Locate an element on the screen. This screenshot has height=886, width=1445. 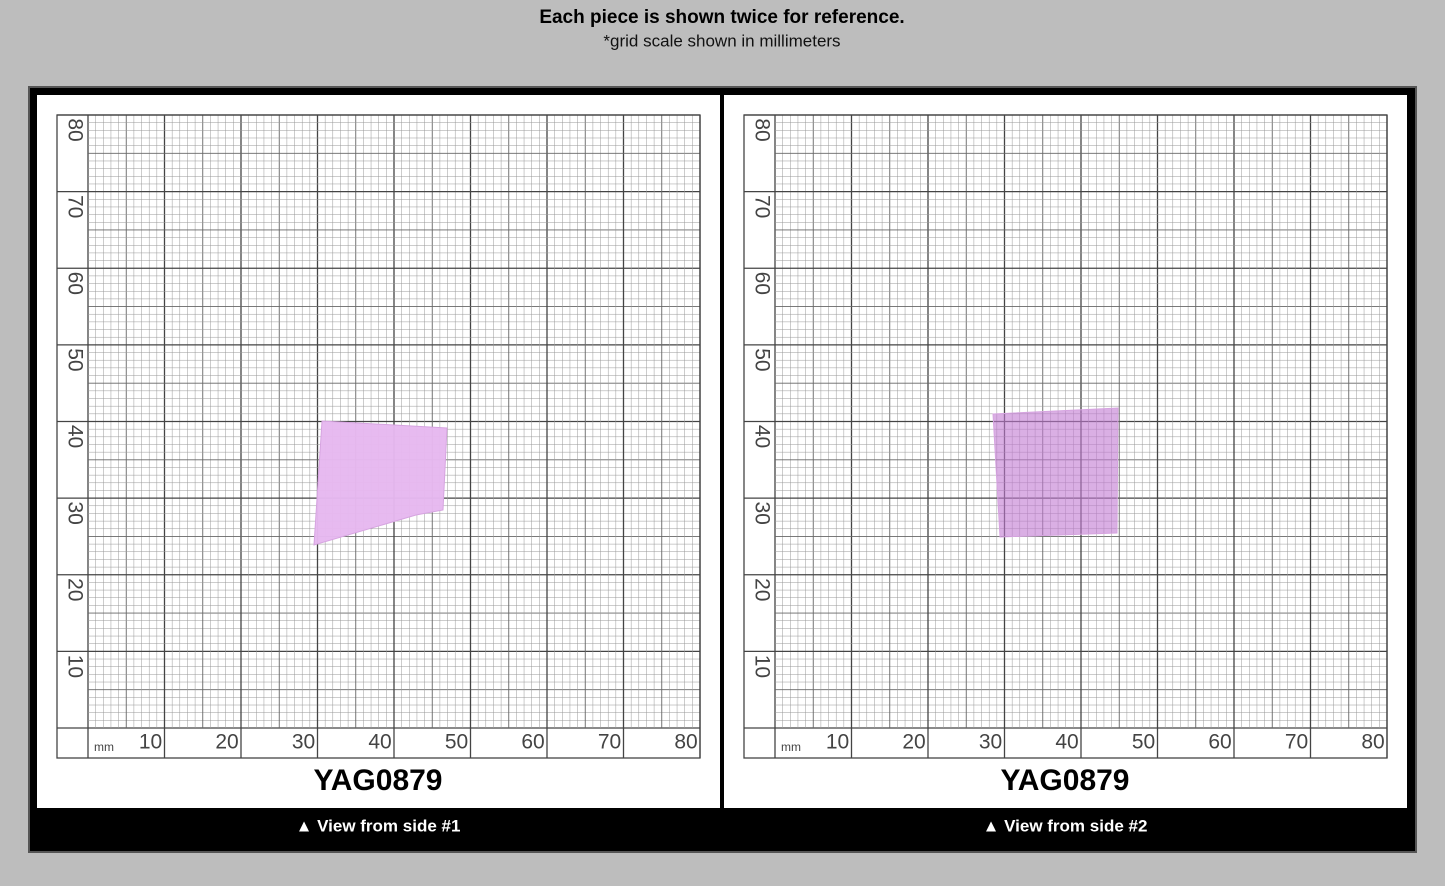
caption: ▲ View from side #2 is located at coordinates (1065, 825).